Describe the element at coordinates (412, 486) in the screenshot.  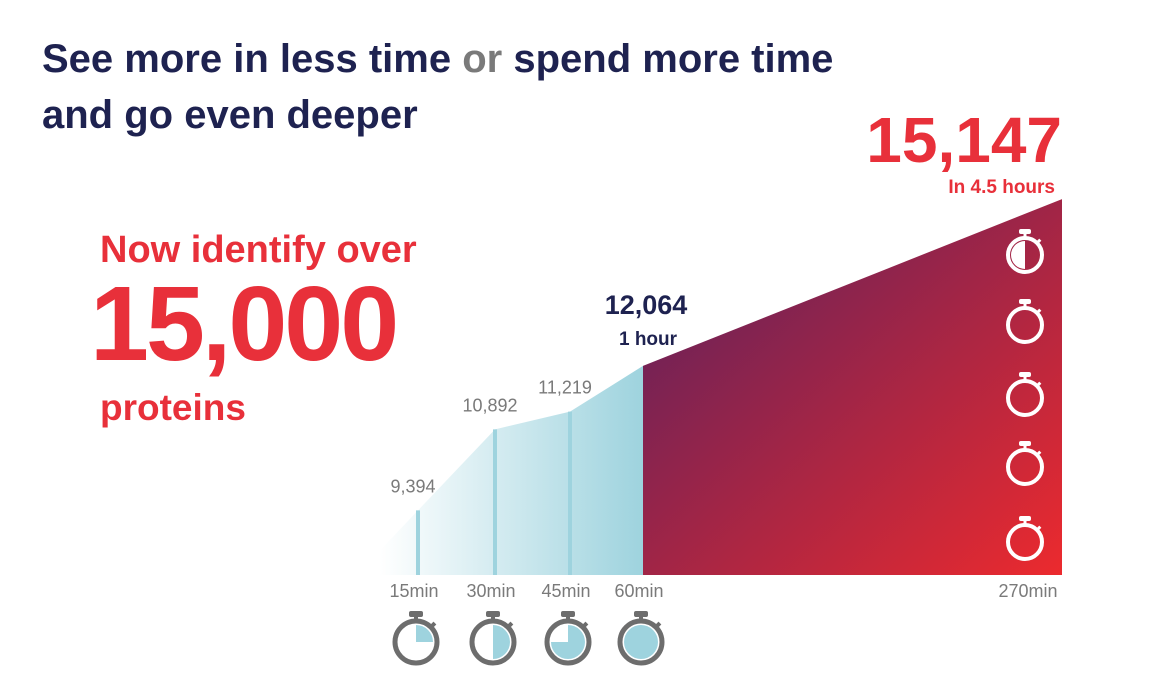
I see `value-label: 9,394` at that location.